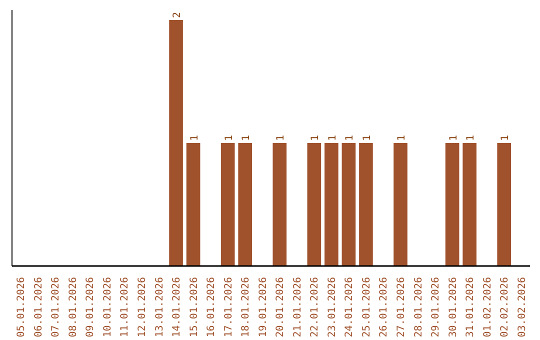  What do you see at coordinates (298, 307) in the screenshot?
I see `x-tick-label: 21.01.2026` at bounding box center [298, 307].